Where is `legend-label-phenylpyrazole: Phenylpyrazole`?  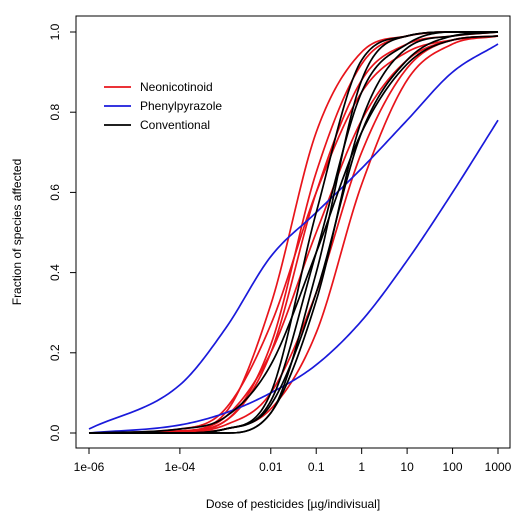
legend-label-phenylpyrazole: Phenylpyrazole is located at coordinates (181, 106).